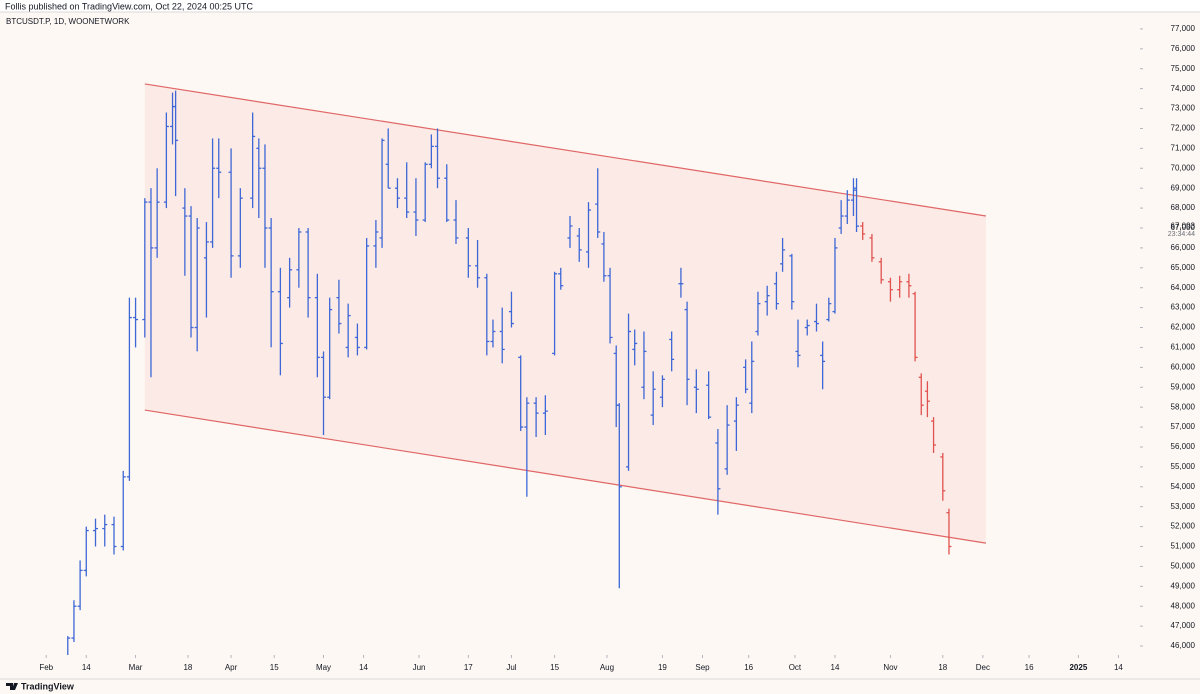 The image size is (1200, 694). I want to click on y-tick-label: 58,000, so click(1183, 406).